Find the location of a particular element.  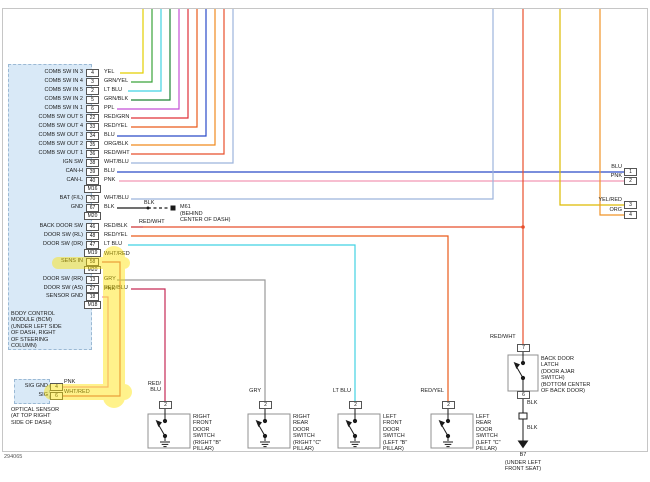

bcm-pin-number: 40 is located at coordinates (92, 181).